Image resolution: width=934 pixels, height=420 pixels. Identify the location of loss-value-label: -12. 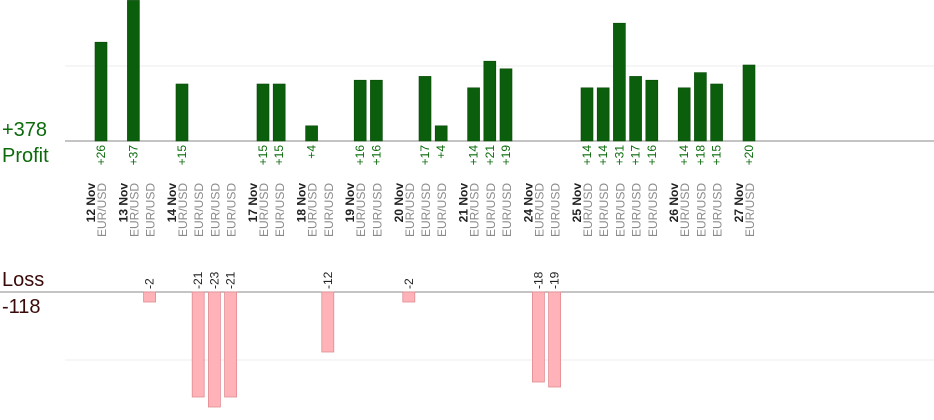
(328, 280).